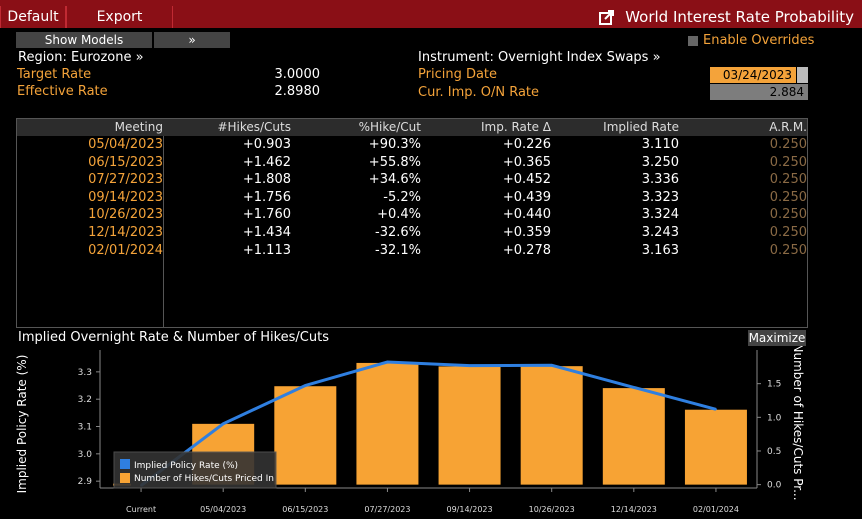  I want to click on x-tick-label: 12/14/2023, so click(634, 509).